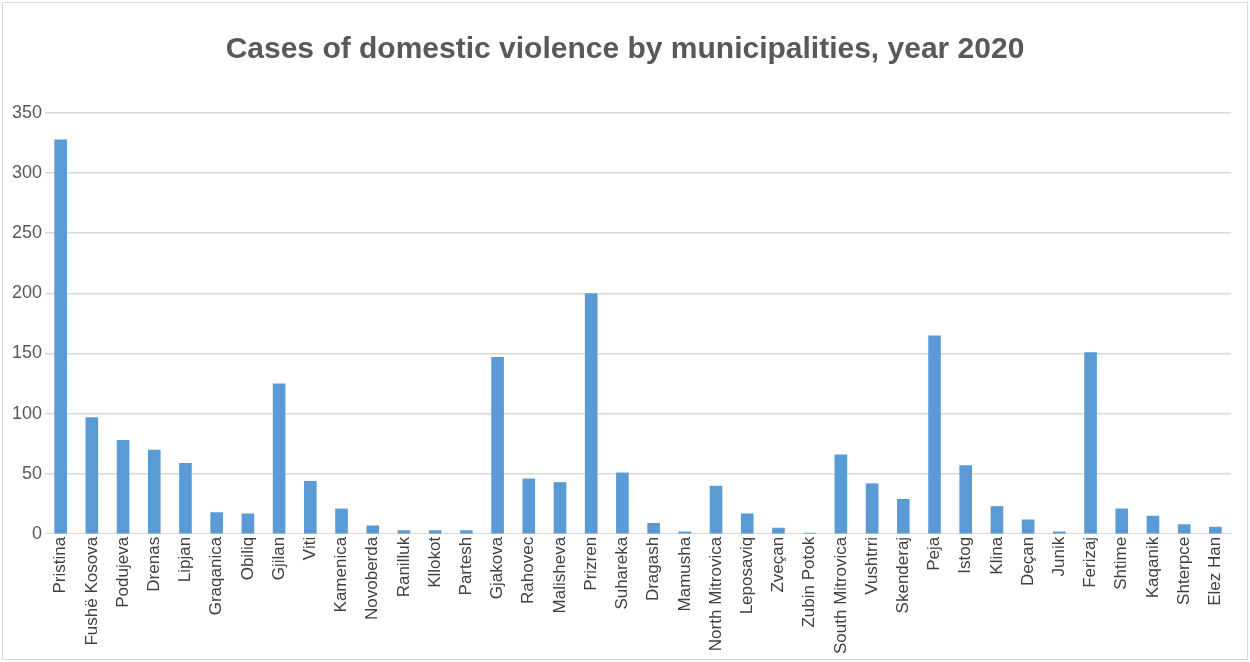  What do you see at coordinates (27, 111) in the screenshot?
I see `y-tick-label: 350` at bounding box center [27, 111].